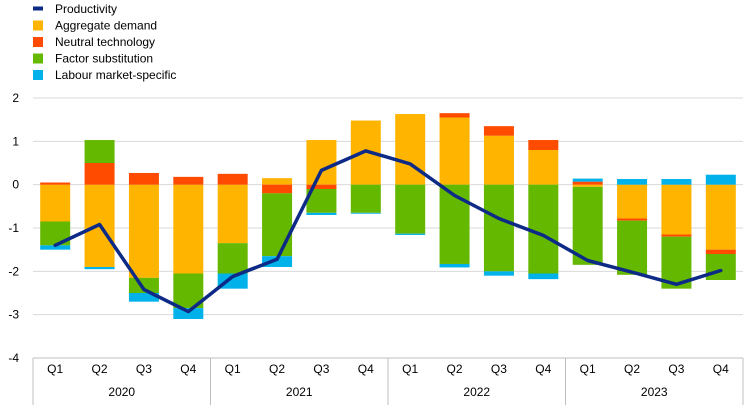  Describe the element at coordinates (15, 98) in the screenshot. I see `y-tick-label: 2` at that location.